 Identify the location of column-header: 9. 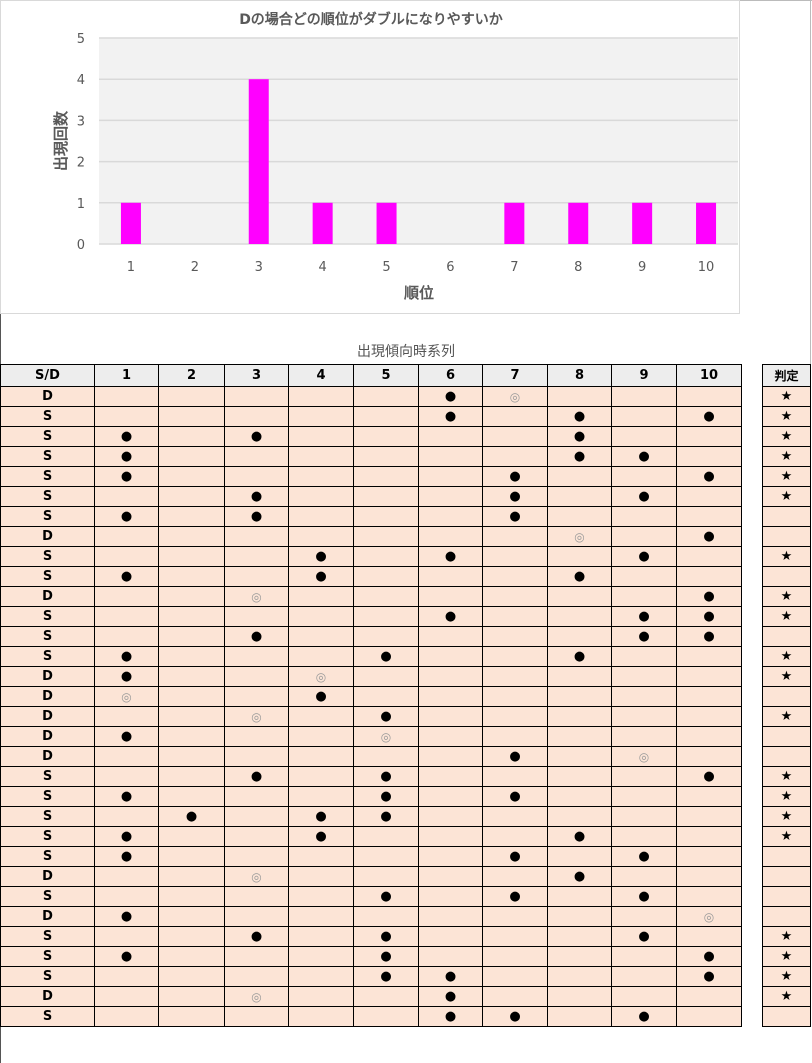
(644, 375).